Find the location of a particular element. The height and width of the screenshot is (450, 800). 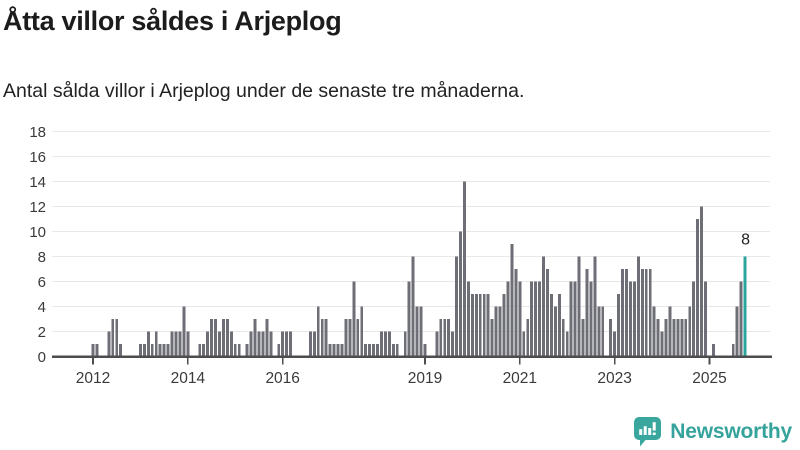

newsworthy-logo: Newsworthy is located at coordinates (712, 431).